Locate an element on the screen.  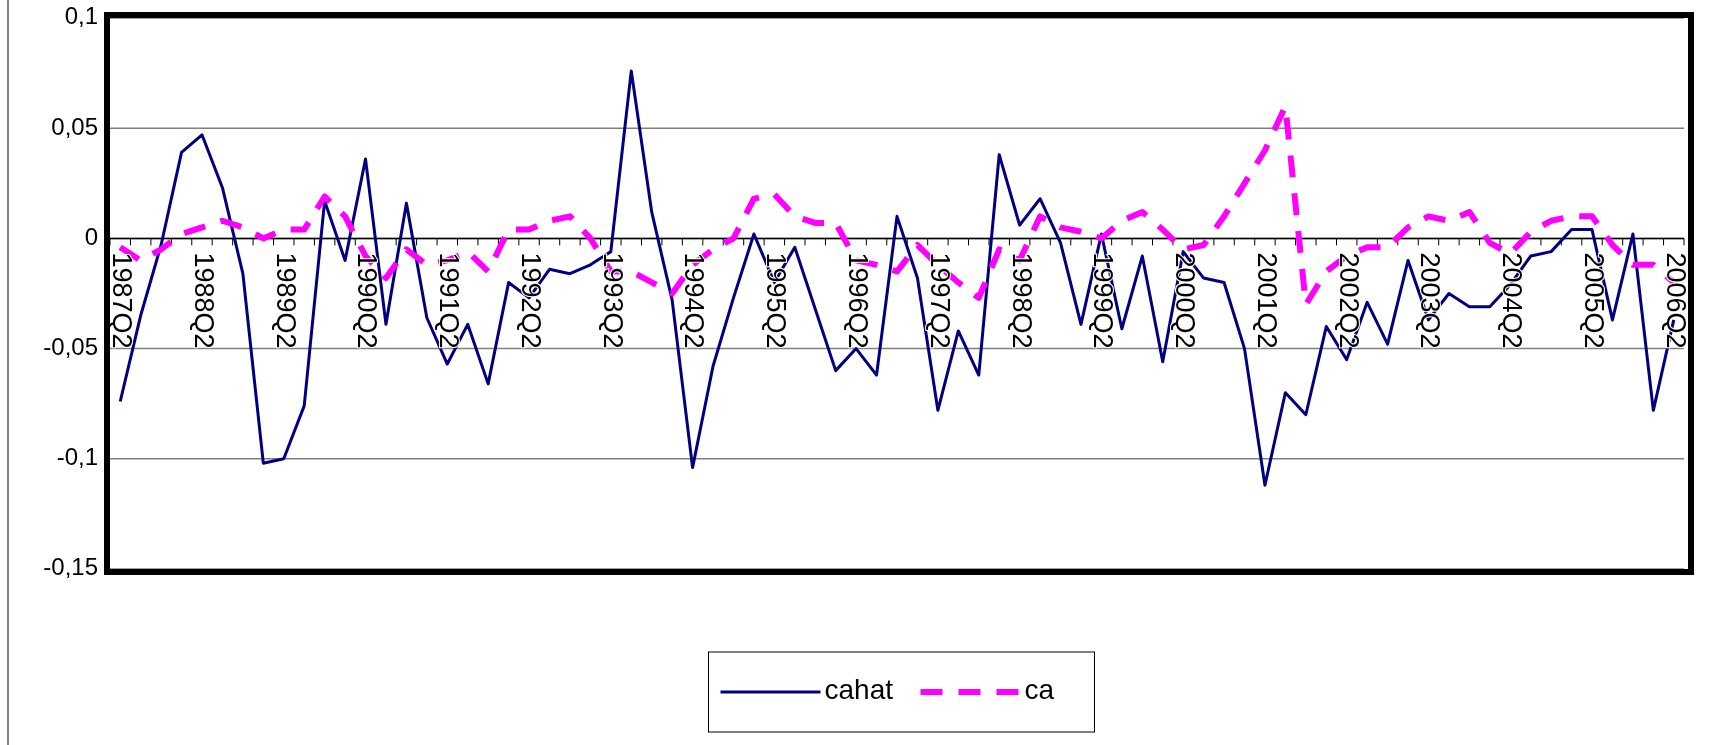
x-tick-label: 2005Q2 is located at coordinates (1593, 300).